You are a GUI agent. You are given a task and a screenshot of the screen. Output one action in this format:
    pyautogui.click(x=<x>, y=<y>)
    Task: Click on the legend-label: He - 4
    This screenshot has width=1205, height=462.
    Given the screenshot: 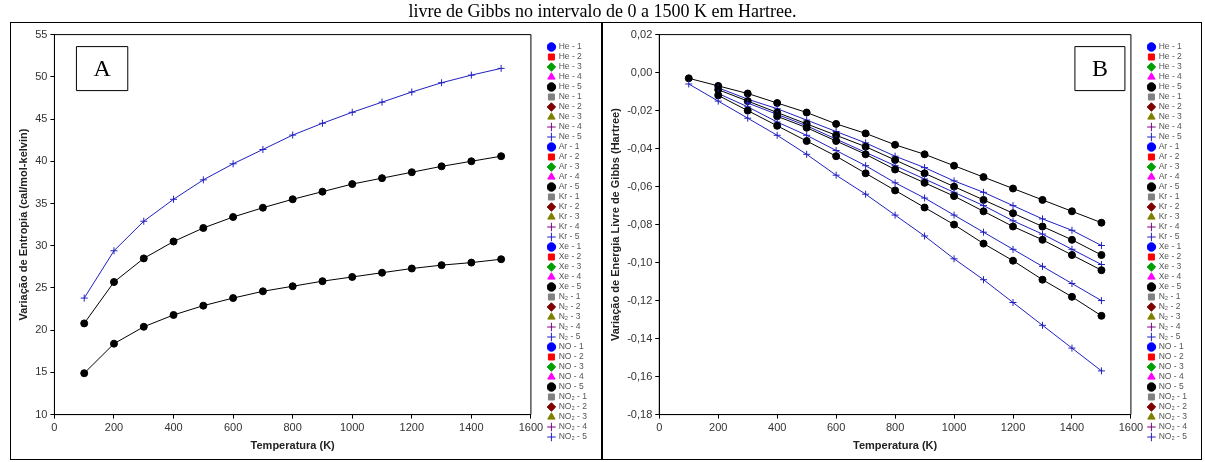 What is the action you would take?
    pyautogui.click(x=1170, y=76)
    